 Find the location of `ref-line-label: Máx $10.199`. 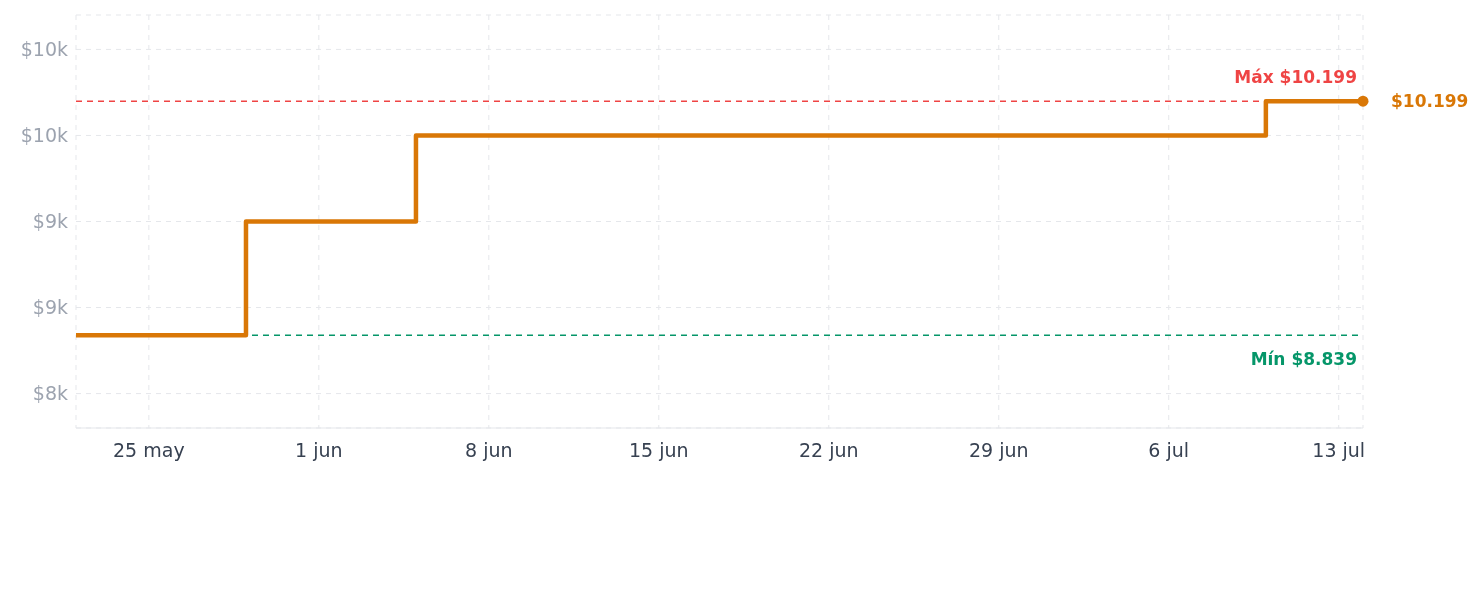

ref-line-label: Máx $10.199 is located at coordinates (1295, 77).